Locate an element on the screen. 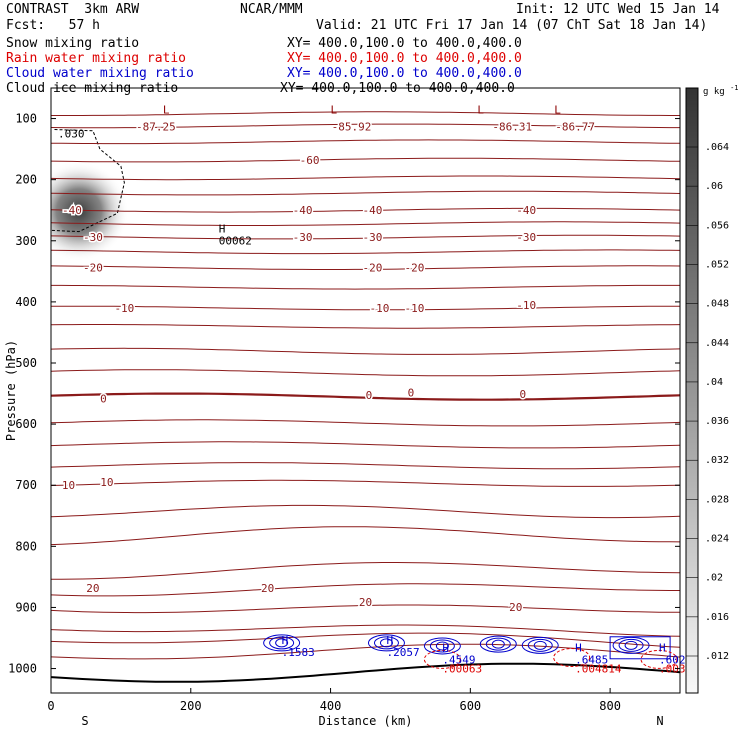  y-axis-title: Pressure (hPa) is located at coordinates (11, 390).